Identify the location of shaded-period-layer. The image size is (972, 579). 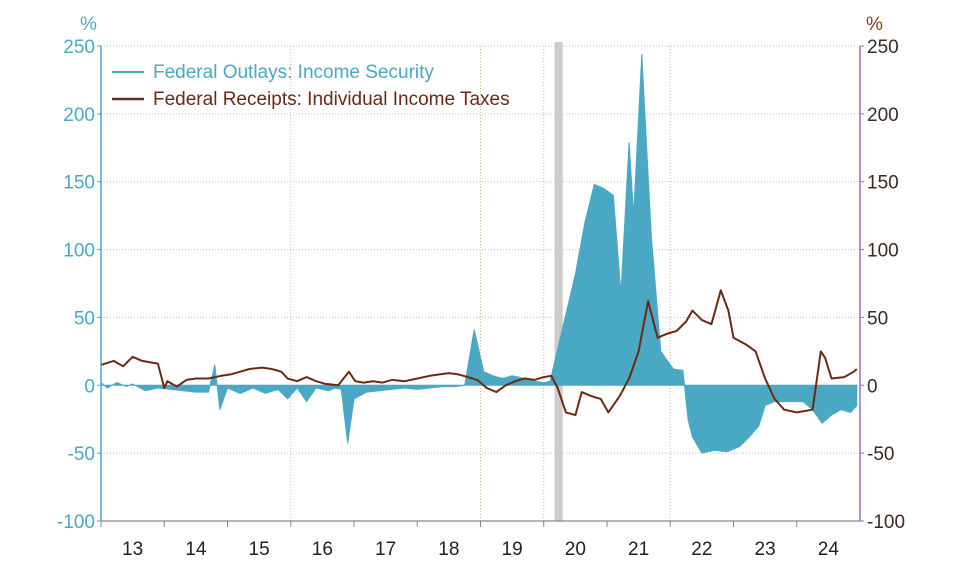
(558, 281).